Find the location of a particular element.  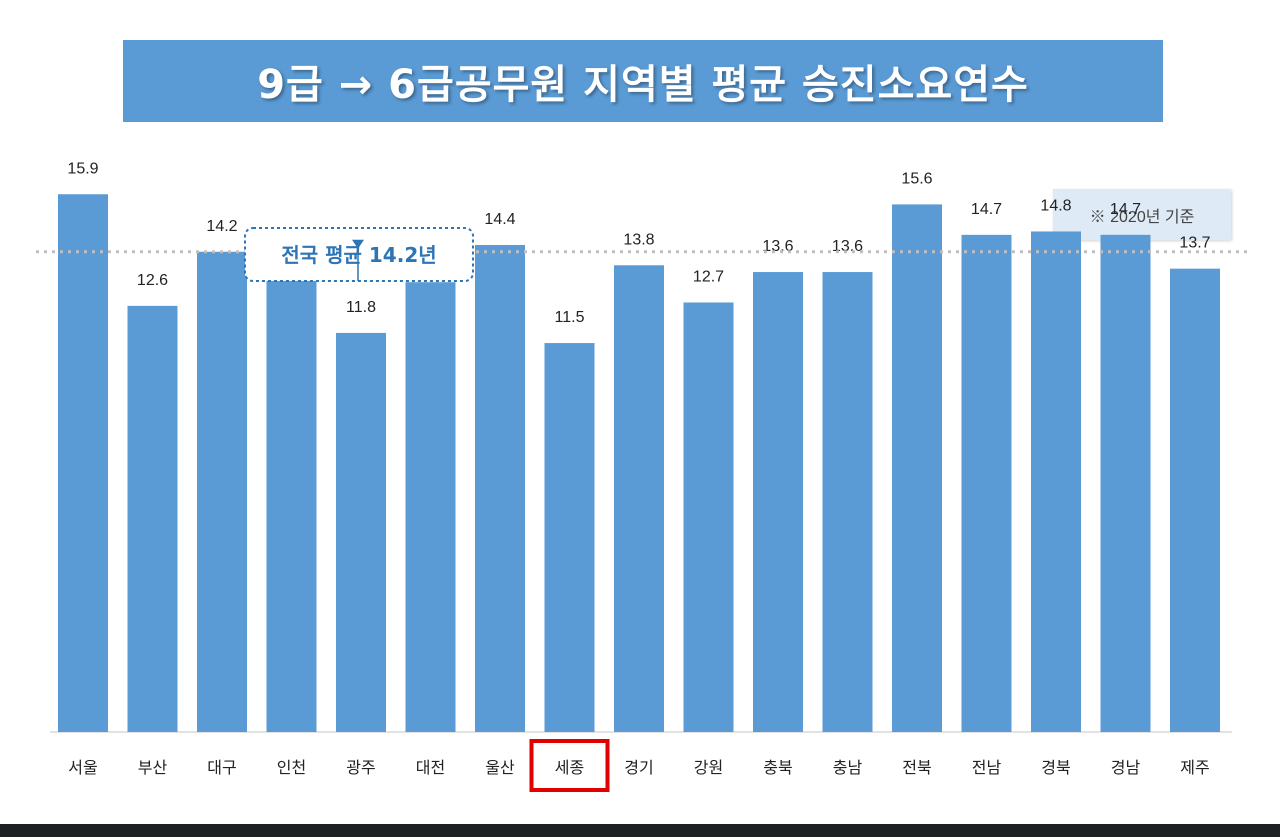

category-label: 대전 is located at coordinates (430, 767).